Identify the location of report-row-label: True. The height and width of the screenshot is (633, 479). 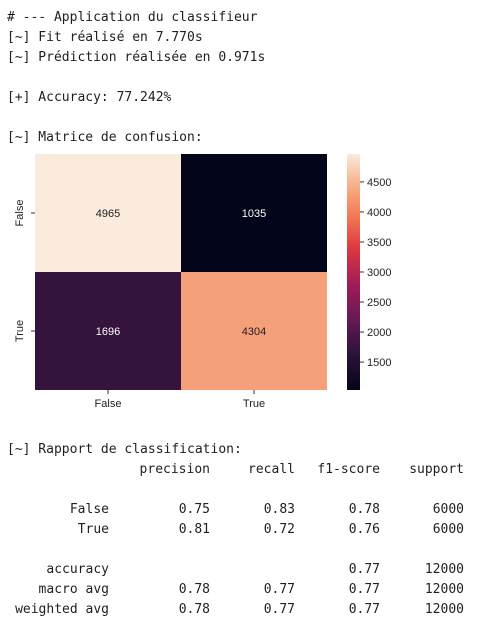
(93, 529).